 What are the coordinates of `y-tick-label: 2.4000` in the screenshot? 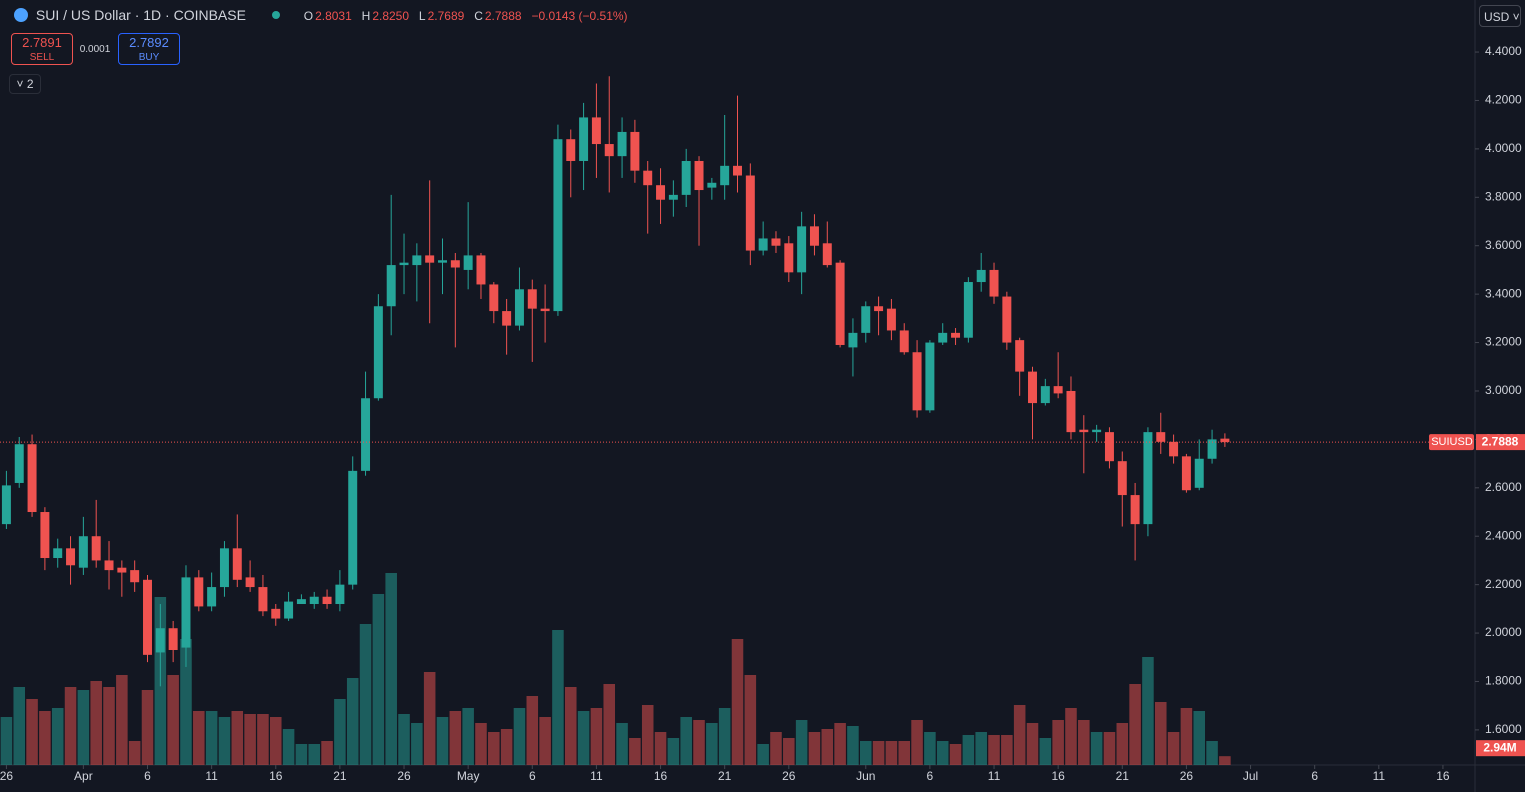 It's located at (1503, 535).